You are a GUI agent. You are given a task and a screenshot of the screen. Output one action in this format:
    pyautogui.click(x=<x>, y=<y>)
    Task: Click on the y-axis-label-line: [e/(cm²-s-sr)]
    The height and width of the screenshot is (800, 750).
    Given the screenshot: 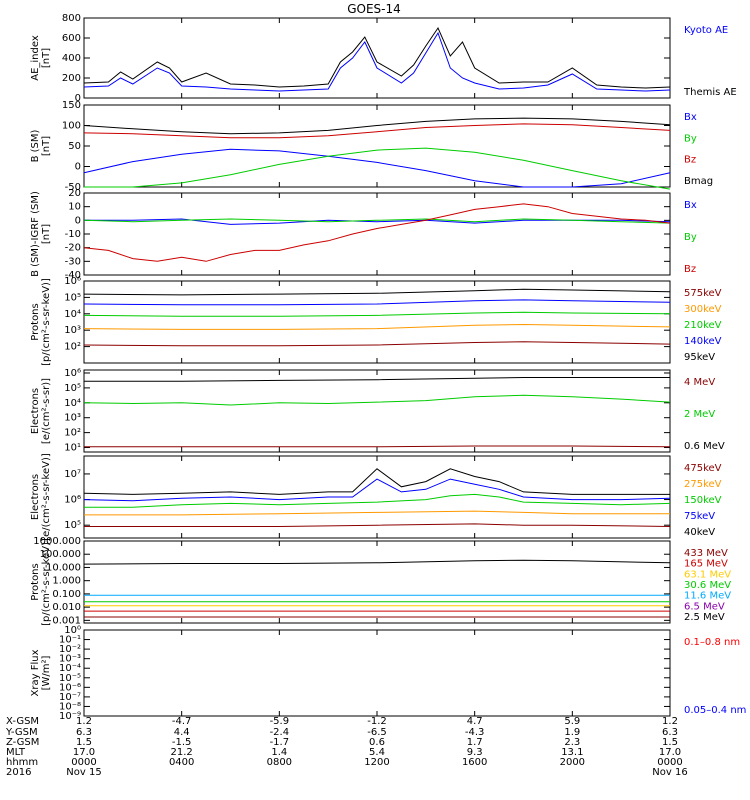 What is the action you would take?
    pyautogui.click(x=46, y=411)
    